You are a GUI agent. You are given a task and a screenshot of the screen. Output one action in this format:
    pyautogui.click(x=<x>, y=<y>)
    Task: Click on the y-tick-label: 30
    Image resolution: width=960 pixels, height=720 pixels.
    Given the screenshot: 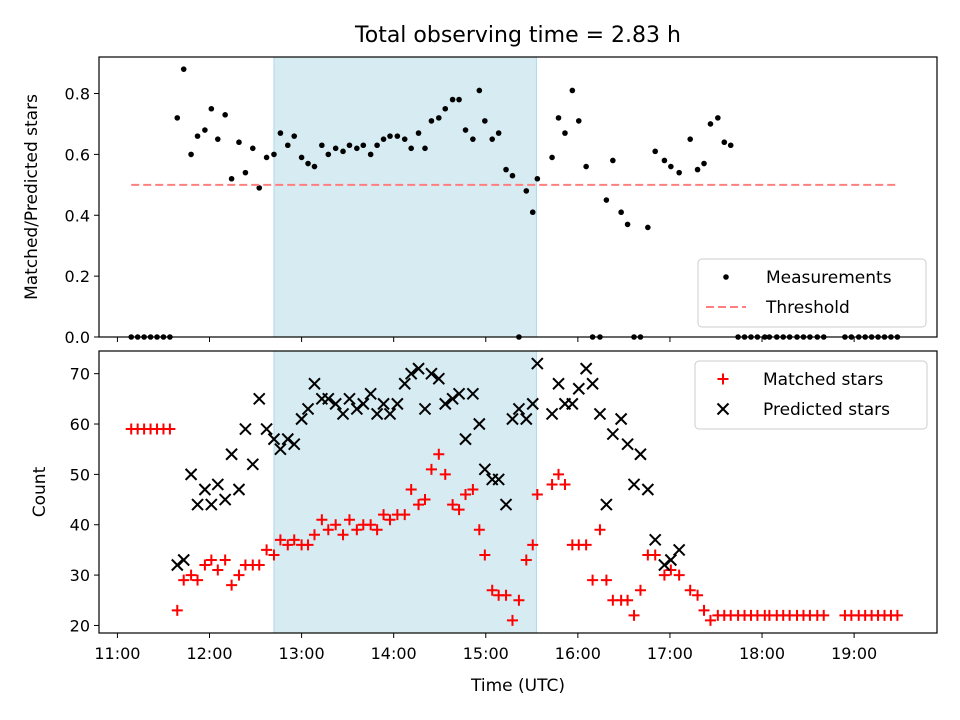 What is the action you would take?
    pyautogui.click(x=80, y=575)
    